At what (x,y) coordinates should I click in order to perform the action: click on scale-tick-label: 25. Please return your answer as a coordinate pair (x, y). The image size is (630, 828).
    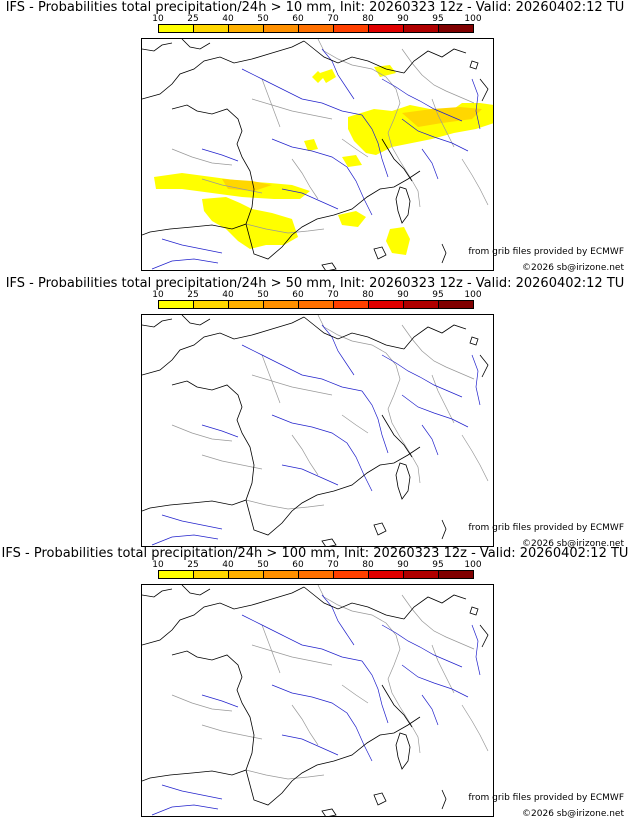
    Looking at the image, I should click on (193, 295).